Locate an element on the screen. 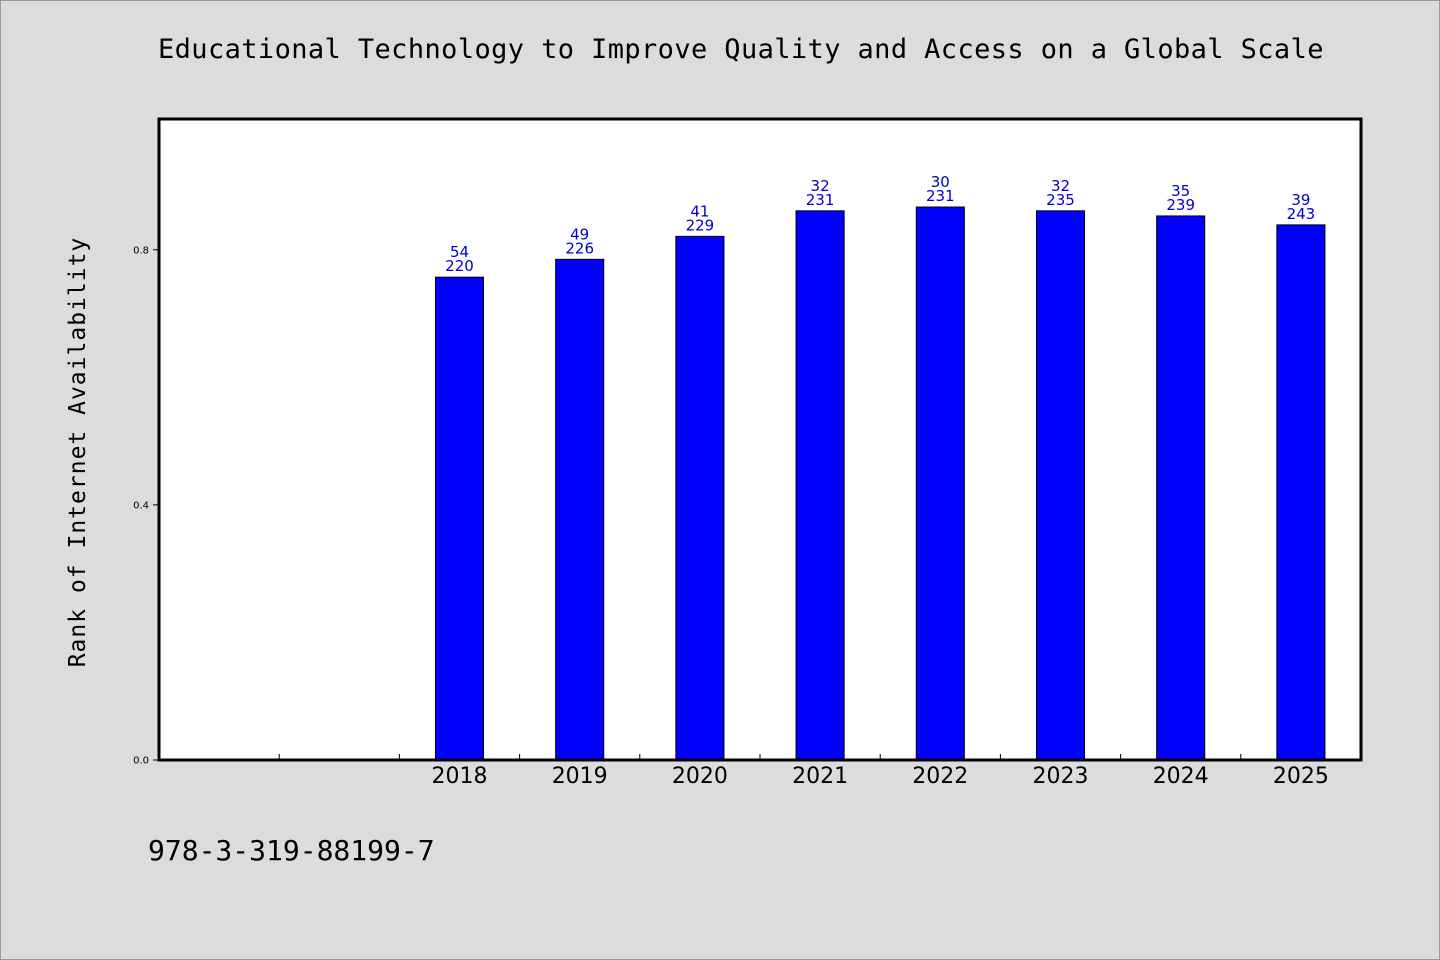  bar-2020 is located at coordinates (700, 498).